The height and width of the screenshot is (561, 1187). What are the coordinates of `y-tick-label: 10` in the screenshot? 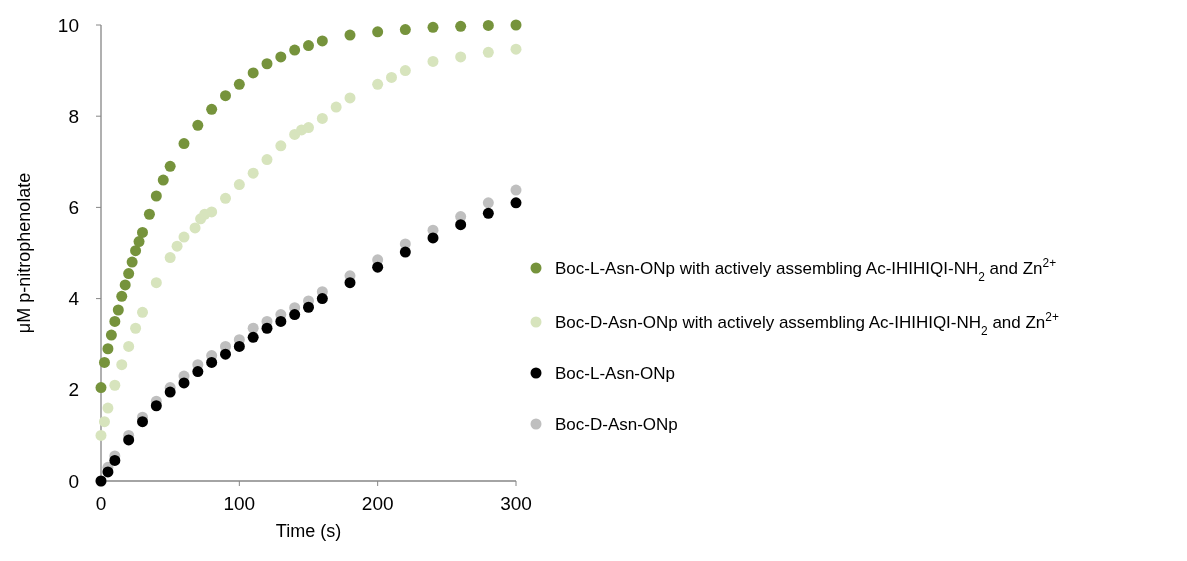 It's located at (68, 25).